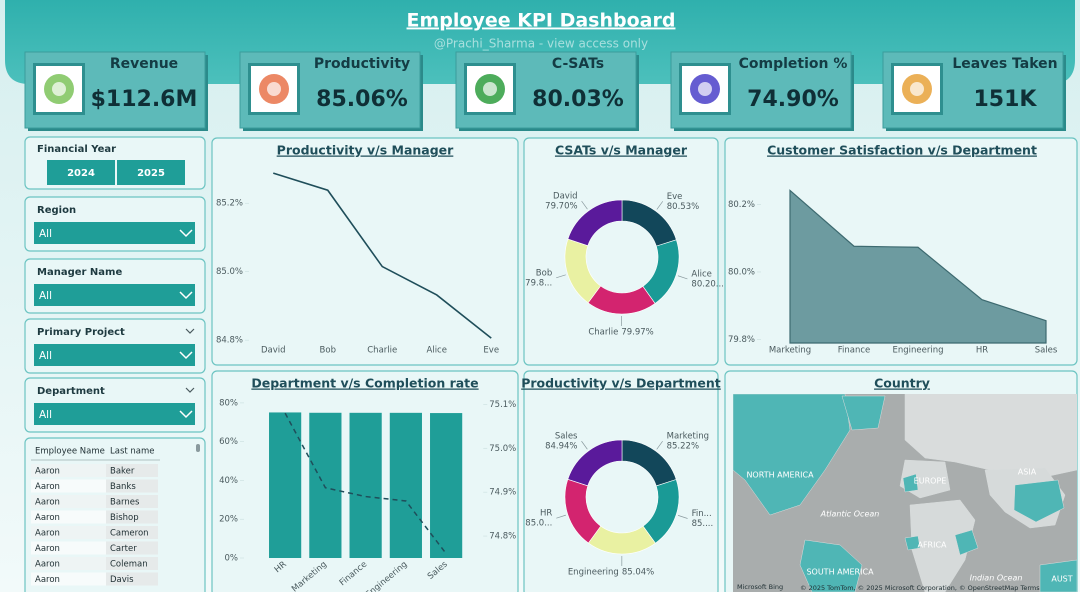 This screenshot has width=1080, height=592. Describe the element at coordinates (144, 99) in the screenshot. I see `kpi-value: $112.6M` at that location.